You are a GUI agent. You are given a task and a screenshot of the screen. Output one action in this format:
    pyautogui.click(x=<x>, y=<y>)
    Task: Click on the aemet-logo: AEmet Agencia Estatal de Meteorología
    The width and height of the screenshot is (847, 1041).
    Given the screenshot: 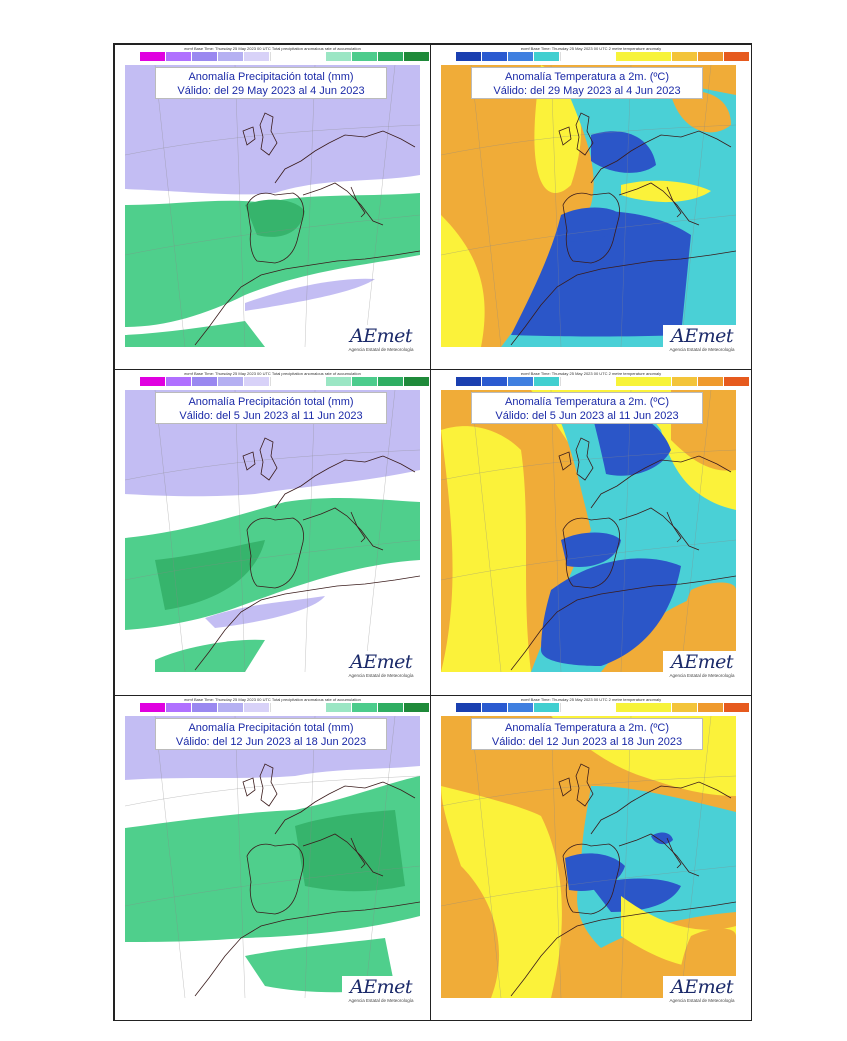 What is the action you would take?
    pyautogui.click(x=702, y=669)
    